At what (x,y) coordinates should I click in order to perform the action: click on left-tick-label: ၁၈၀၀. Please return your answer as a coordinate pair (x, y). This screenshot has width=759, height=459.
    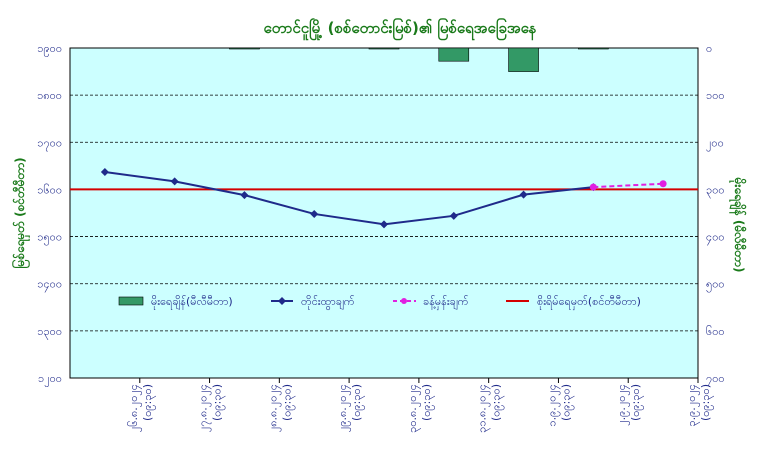
    Looking at the image, I should click on (49, 95).